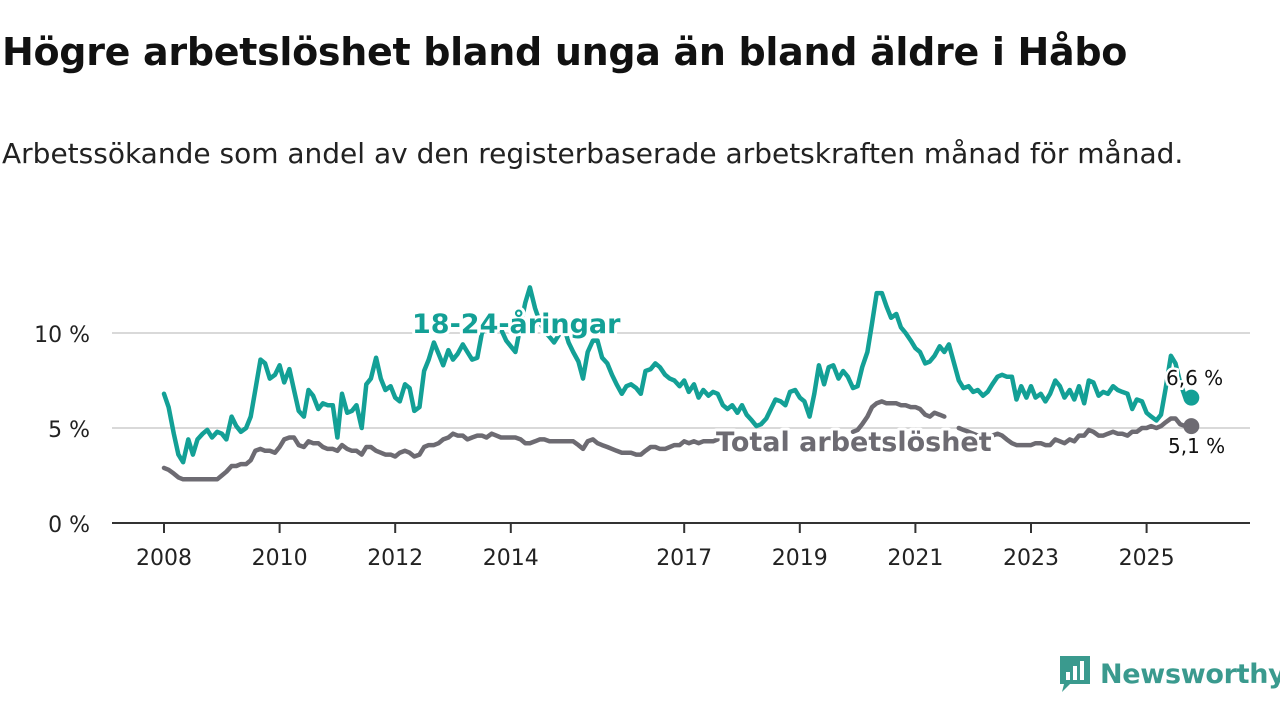  I want to click on x-axis: 2008 2010 2012 2014 2017 2019 2021 2023 2025, so click(681, 546).